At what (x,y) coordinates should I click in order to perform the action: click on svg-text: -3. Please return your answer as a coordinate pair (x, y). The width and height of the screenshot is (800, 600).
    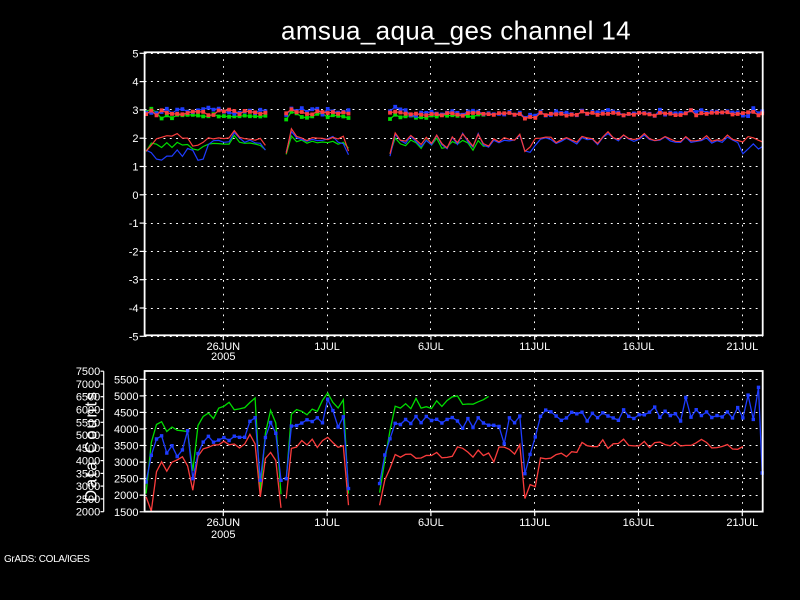
    Looking at the image, I should click on (134, 281).